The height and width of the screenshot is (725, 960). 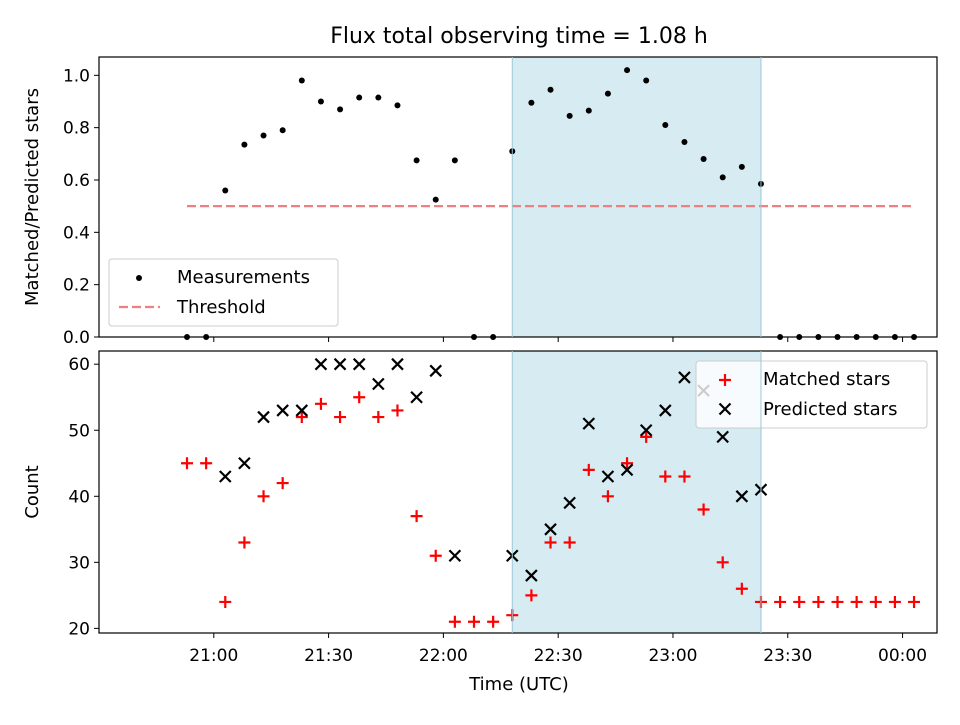 I want to click on x-tick-label: 21:30, so click(x=328, y=656).